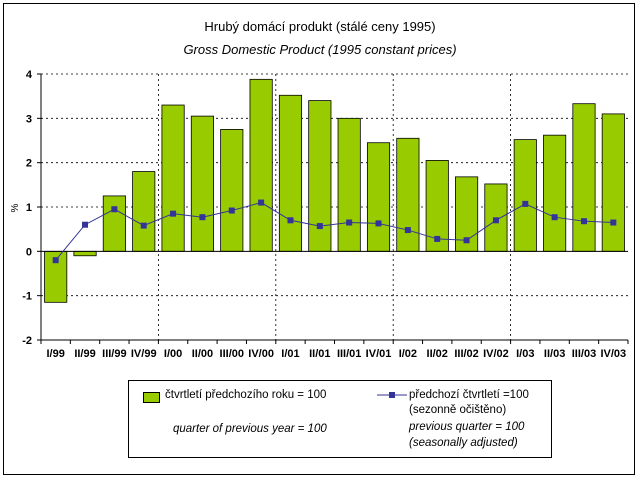  Describe the element at coordinates (114, 354) in the screenshot. I see `x-tick-label: III/99` at that location.